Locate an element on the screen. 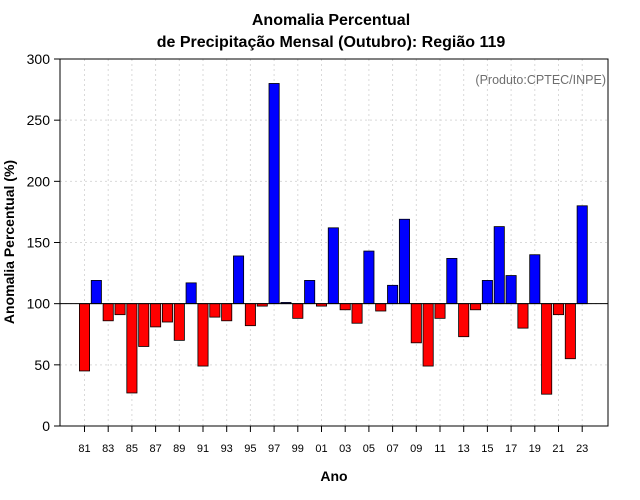 The width and height of the screenshot is (640, 500). y-tick-label: 0 is located at coordinates (46, 426).